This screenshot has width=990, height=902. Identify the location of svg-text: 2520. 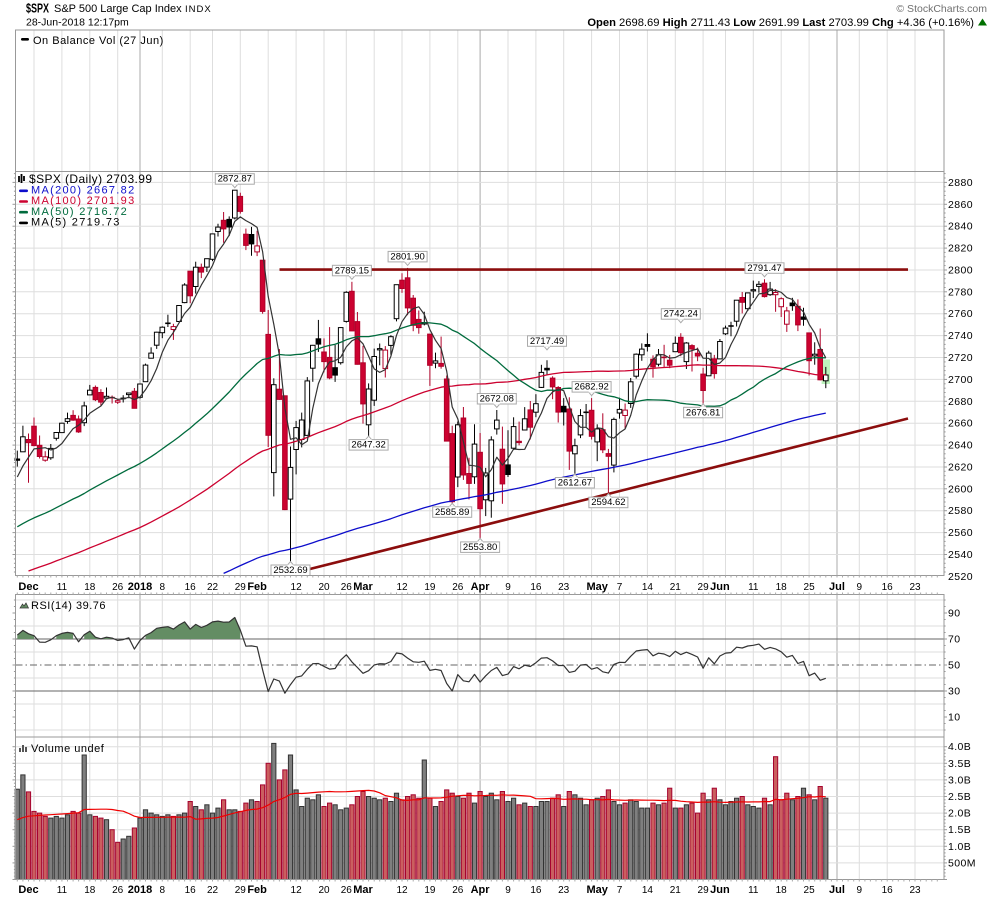
(960, 577).